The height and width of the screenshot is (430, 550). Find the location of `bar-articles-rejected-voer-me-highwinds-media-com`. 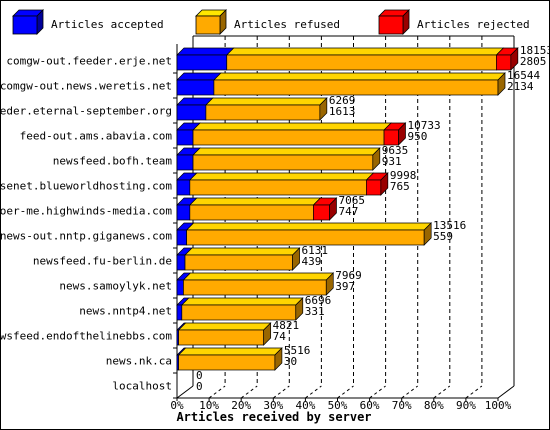

bar-articles-rejected-voer-me-highwinds-media-com is located at coordinates (325, 209).